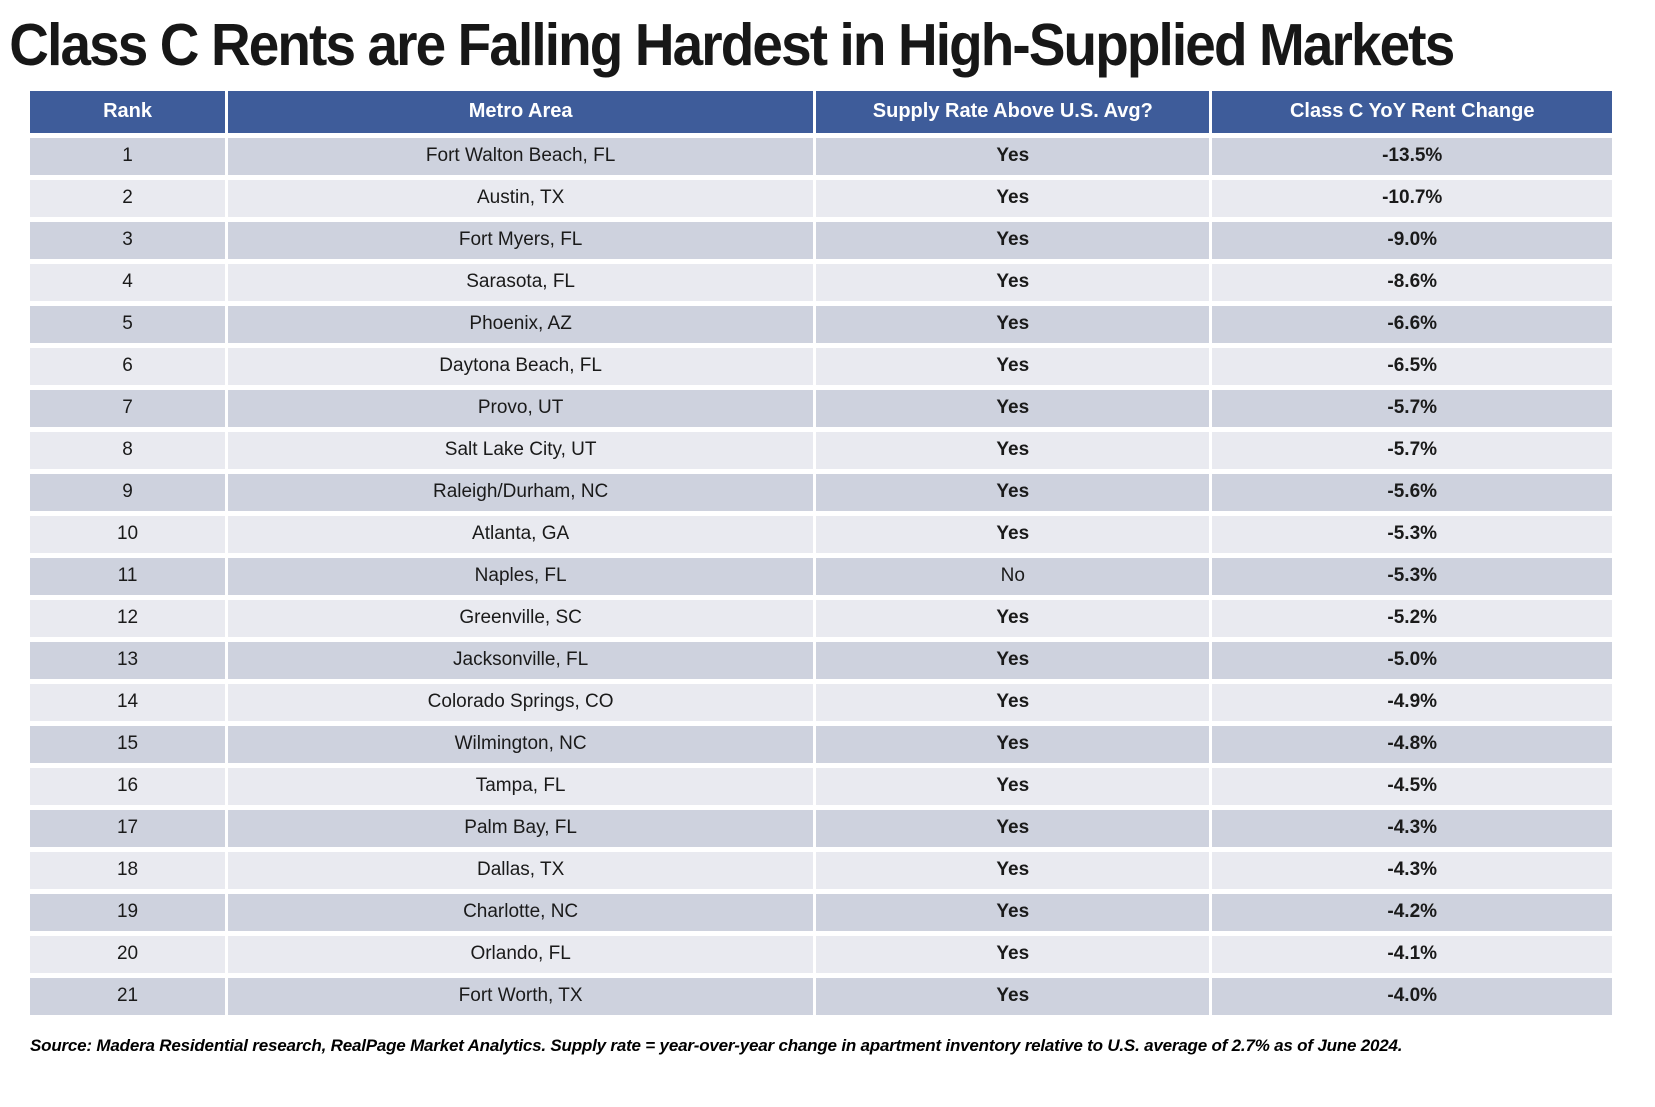 This screenshot has height=1107, width=1655. I want to click on metro-cell: Raleigh/Durham, NC, so click(521, 492).